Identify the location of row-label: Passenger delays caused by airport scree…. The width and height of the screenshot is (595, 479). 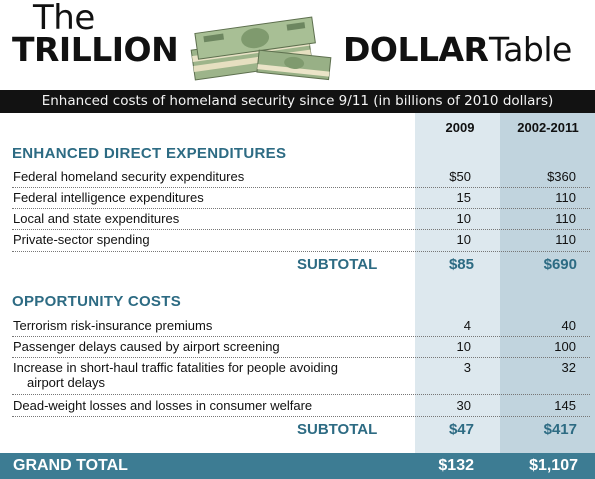
(146, 346).